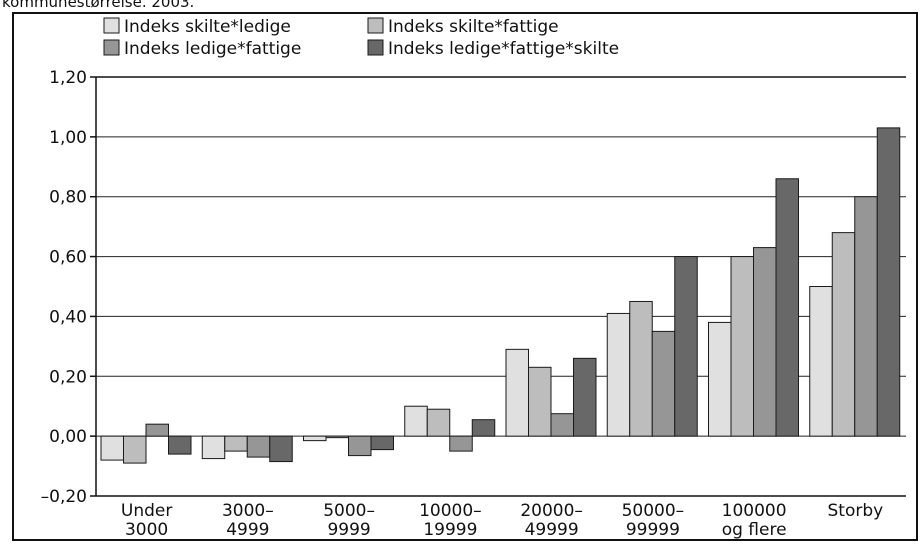 The image size is (924, 544). What do you see at coordinates (450, 530) in the screenshot?
I see `x-category-label: 19999` at bounding box center [450, 530].